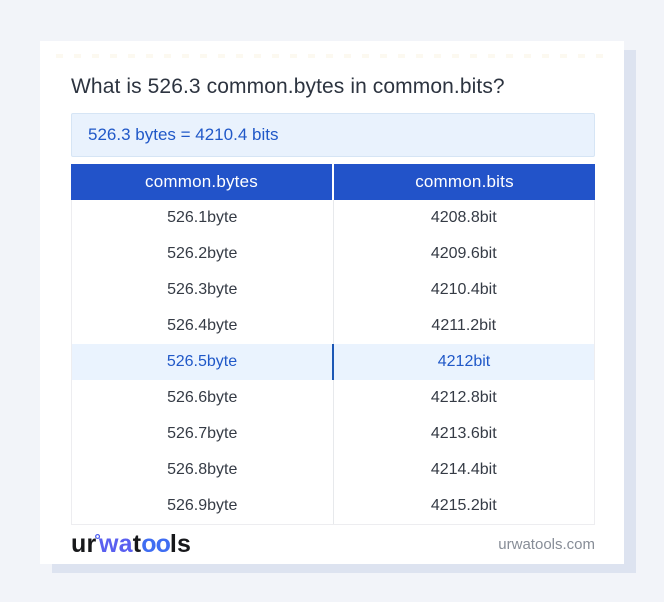 This screenshot has width=664, height=602. What do you see at coordinates (203, 218) in the screenshot?
I see `row-bytes-value: 526.1byte` at bounding box center [203, 218].